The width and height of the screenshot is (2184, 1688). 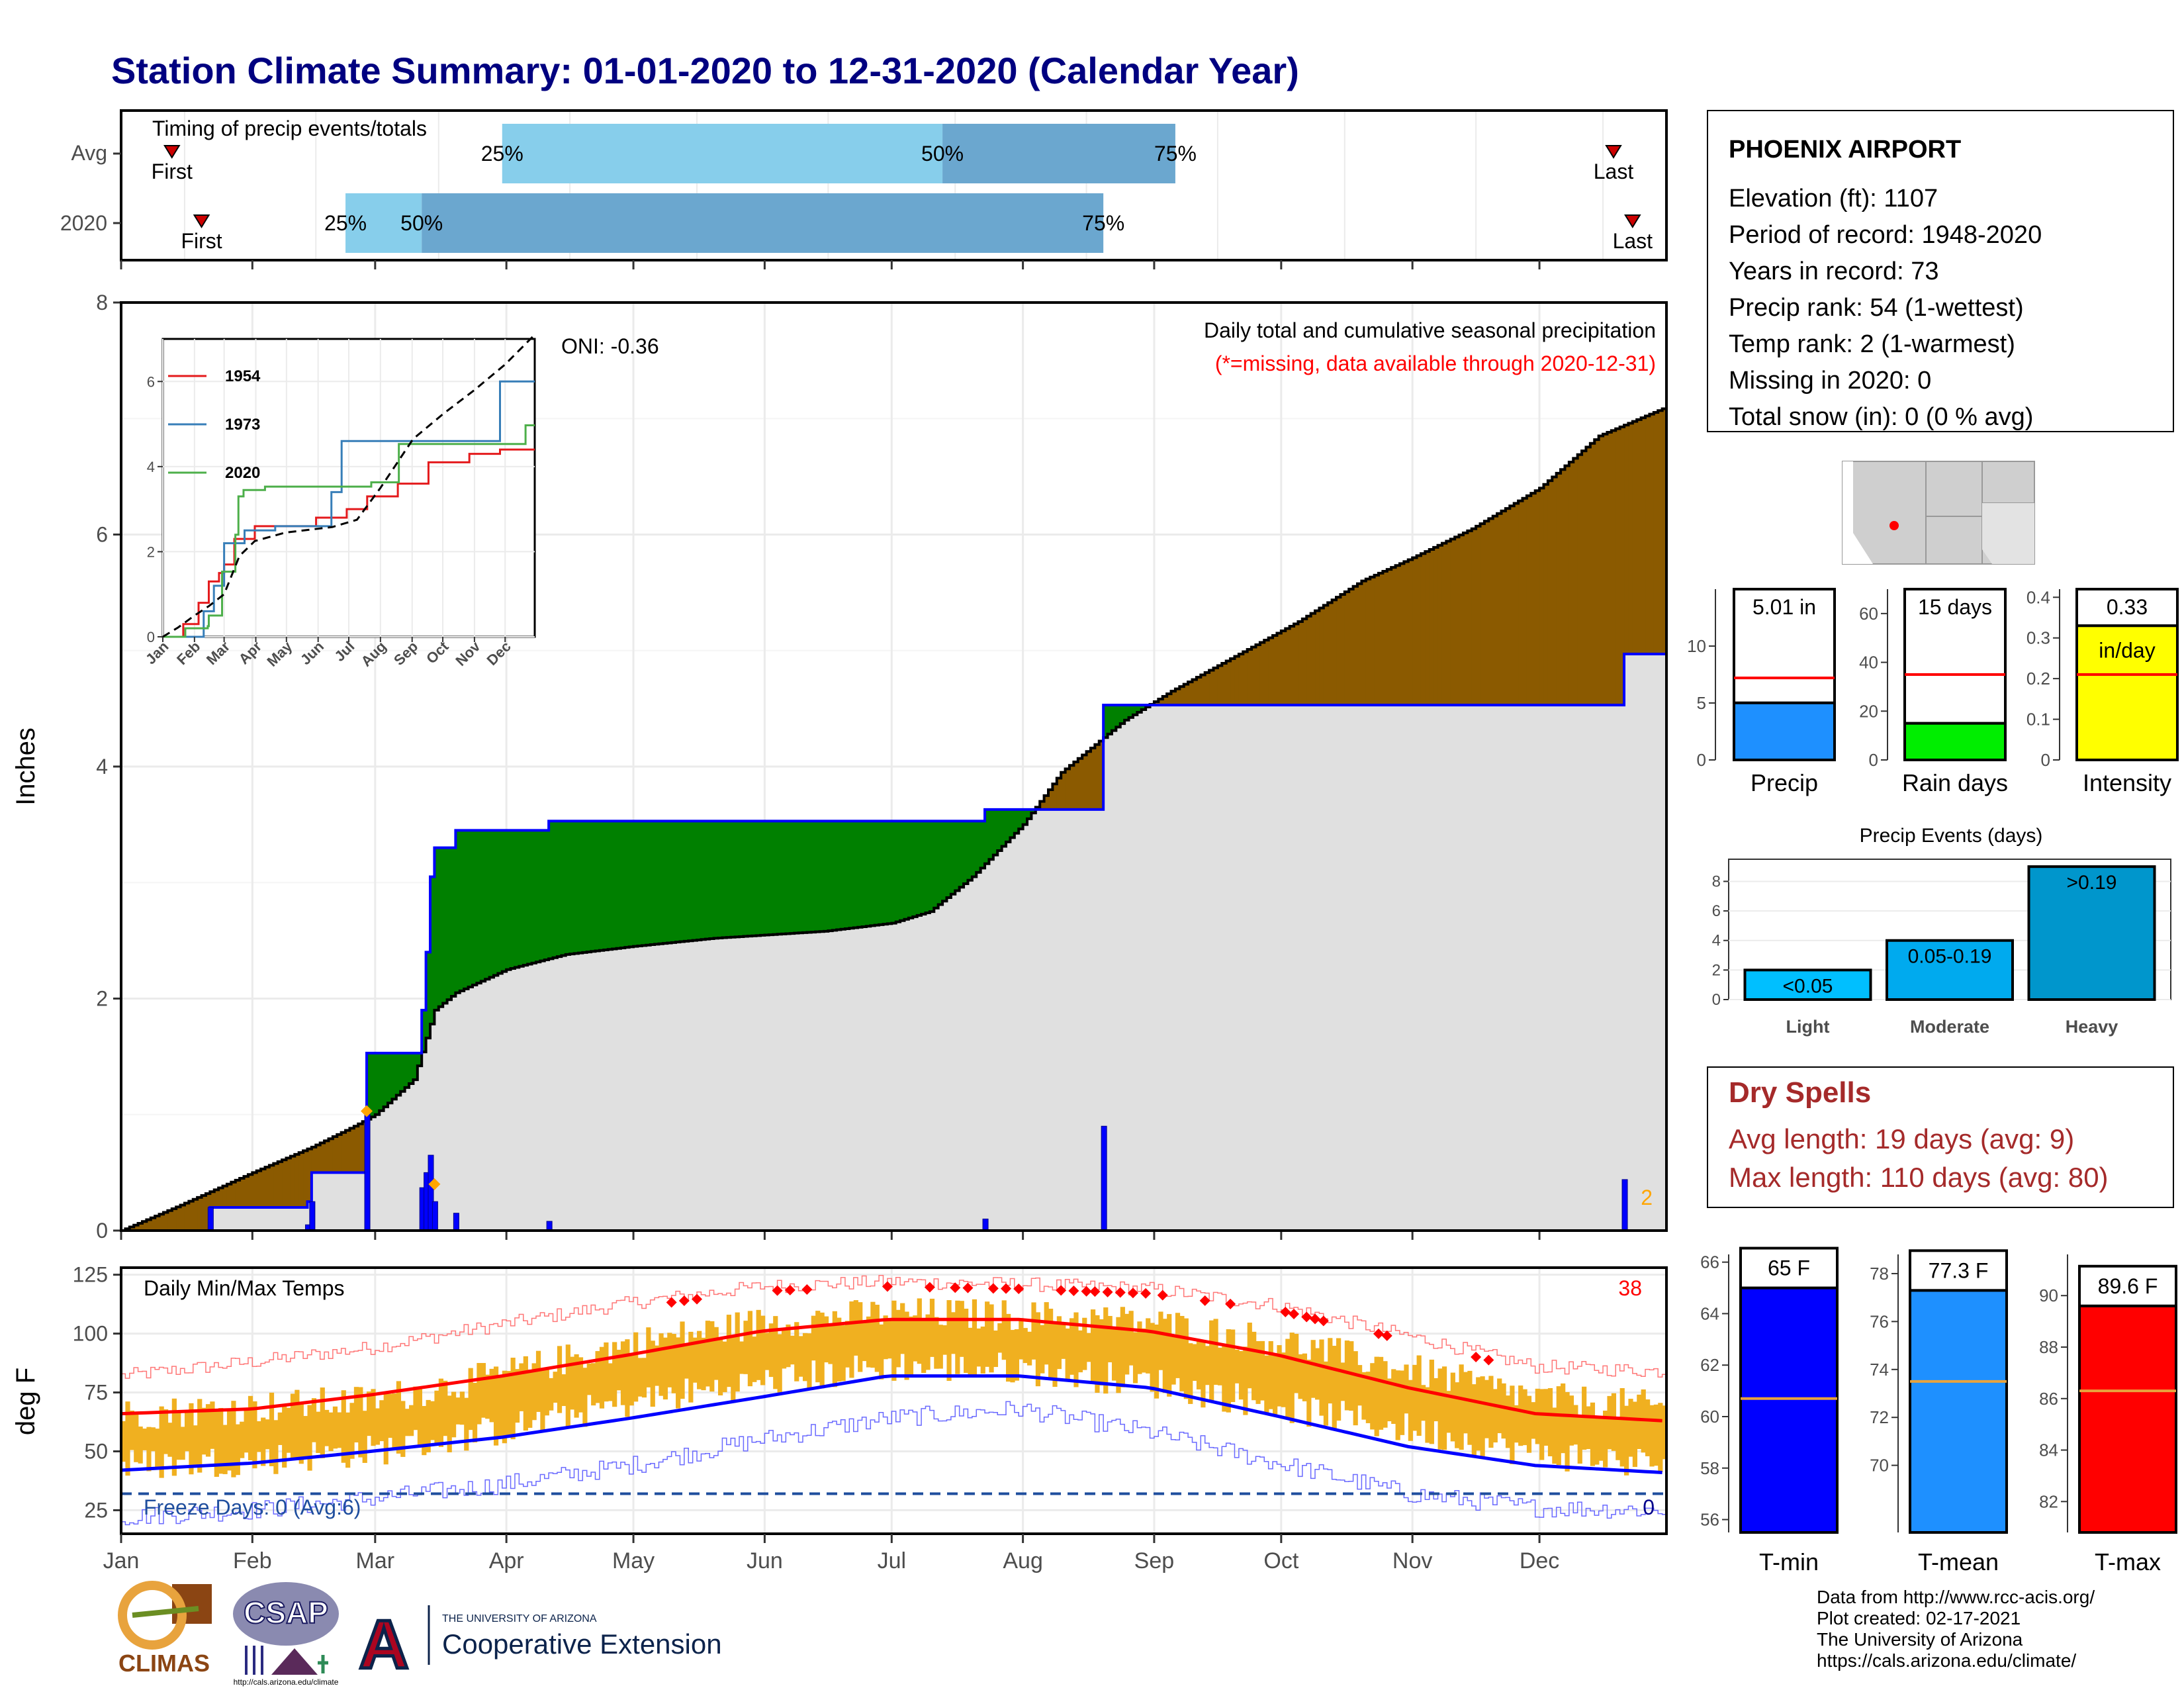 I want to click on daily-precip-bar, so click(x=456, y=1222).